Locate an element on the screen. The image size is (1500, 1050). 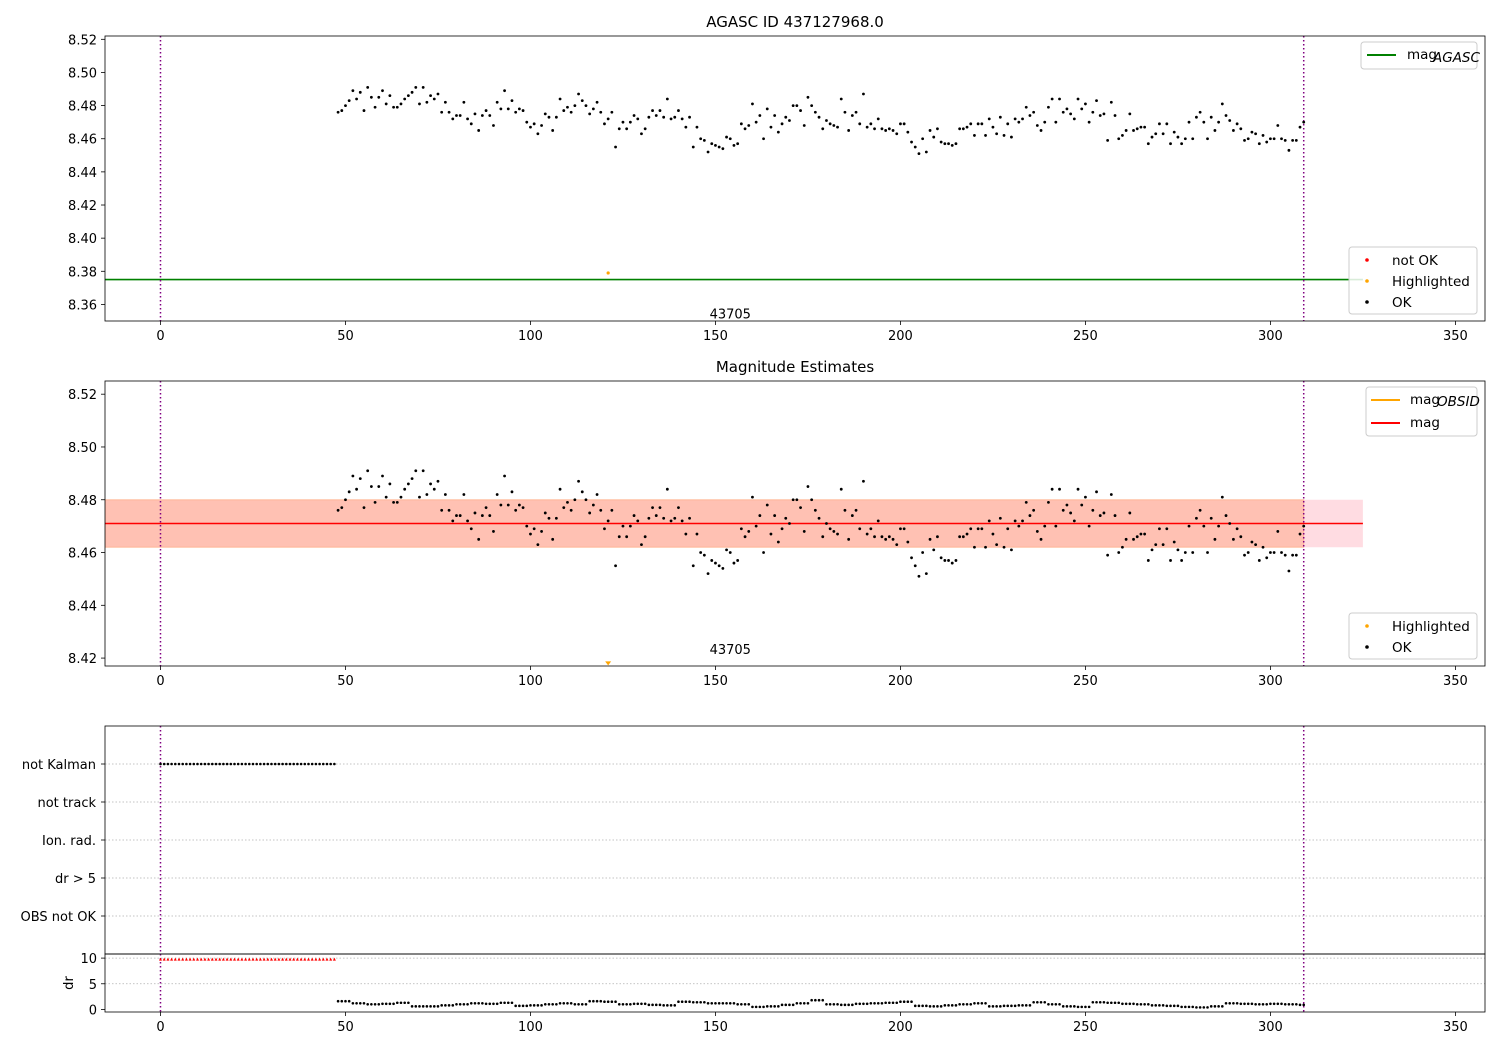
y-tick-label: 8.52 is located at coordinates (82, 40).